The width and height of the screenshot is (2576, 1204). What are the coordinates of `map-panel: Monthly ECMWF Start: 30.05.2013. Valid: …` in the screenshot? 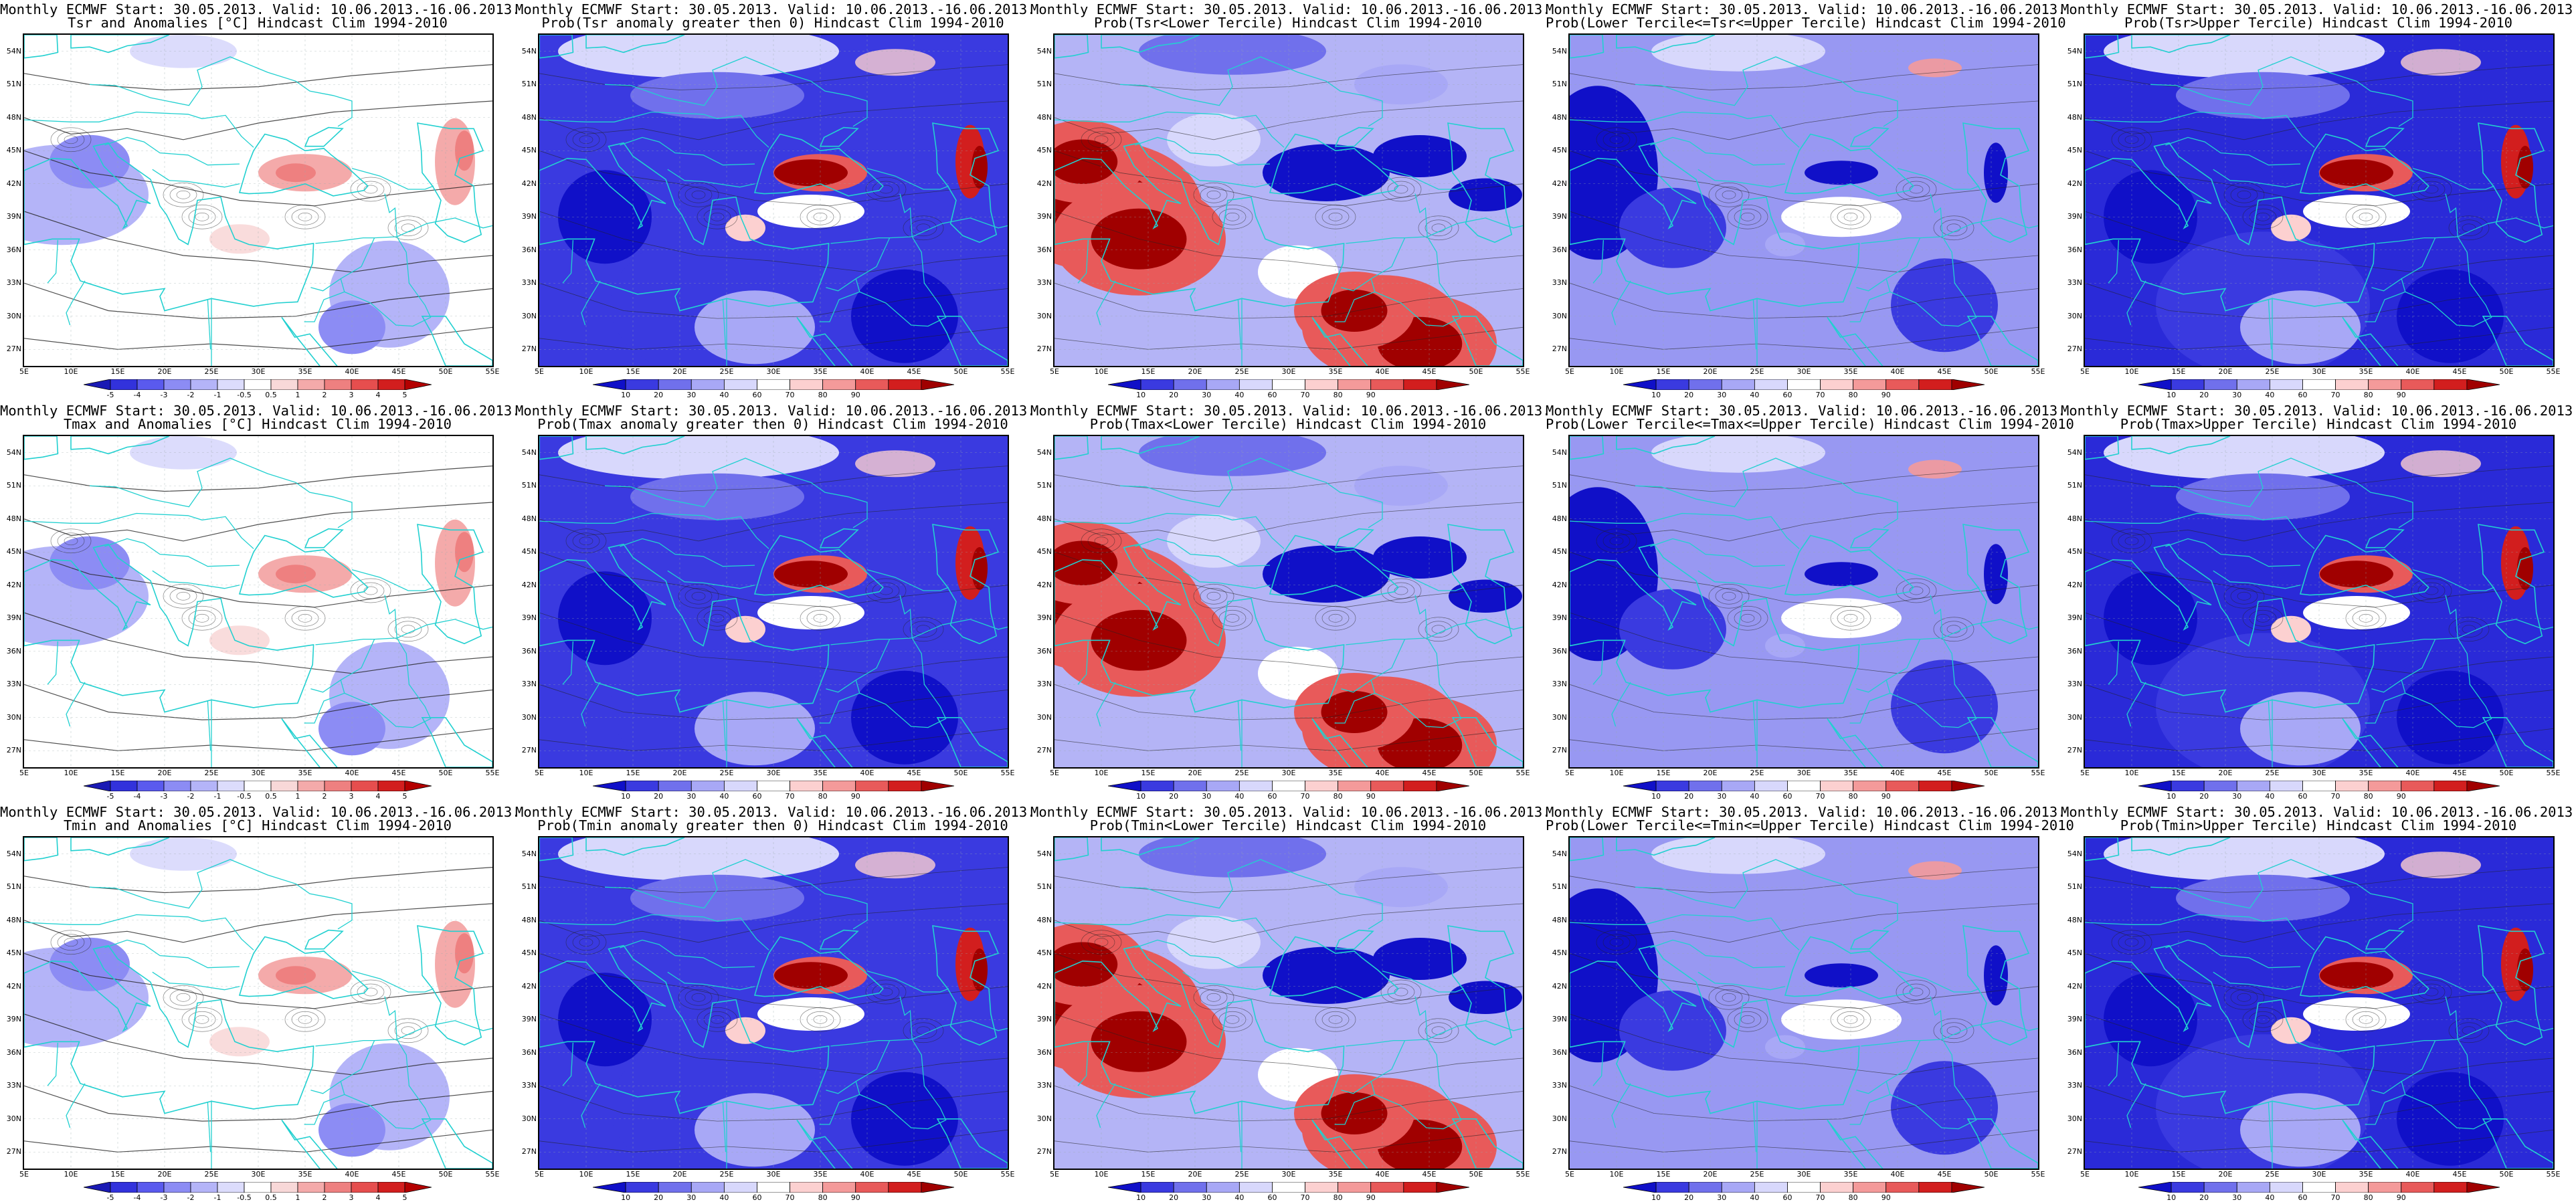 It's located at (2318, 602).